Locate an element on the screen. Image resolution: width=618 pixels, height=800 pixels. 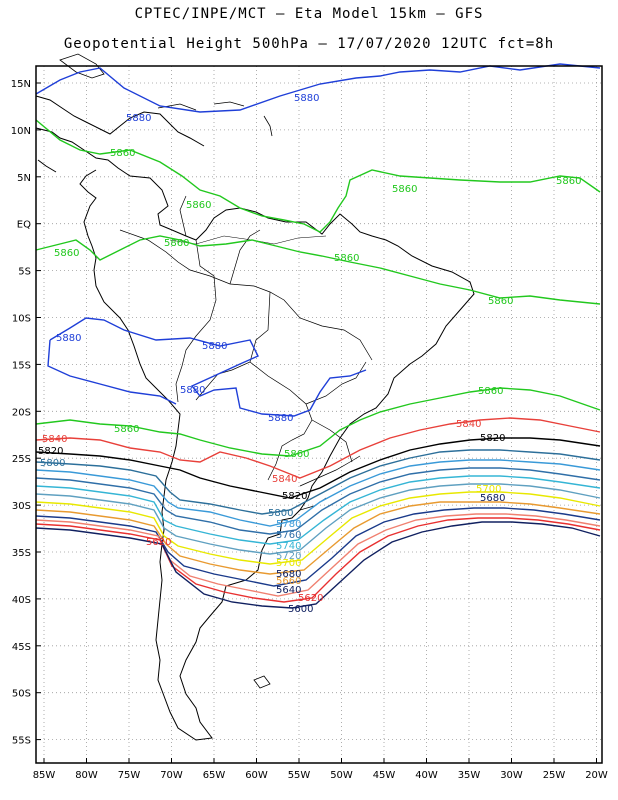
label-5880-b: 5880 is located at coordinates (138, 118).